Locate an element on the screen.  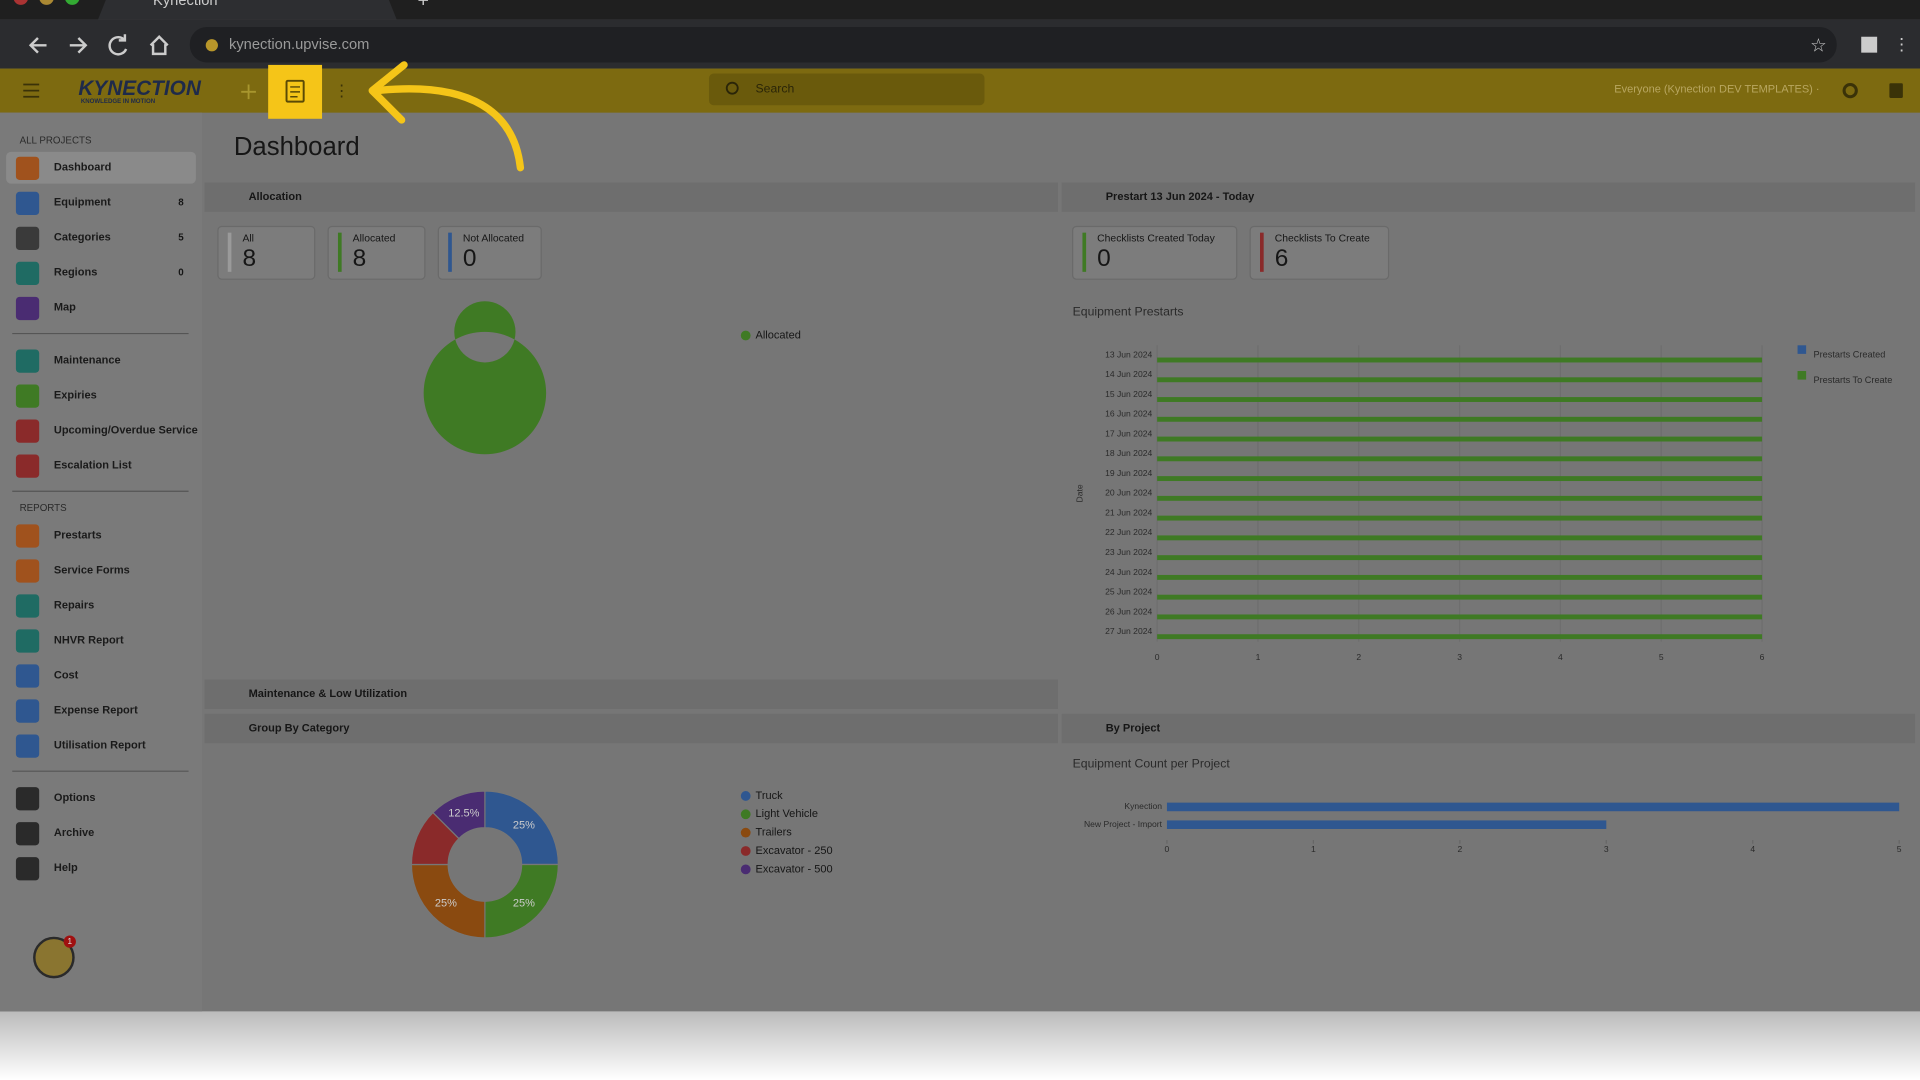
stat-label: Checklists To Create is located at coordinates (1322, 239).